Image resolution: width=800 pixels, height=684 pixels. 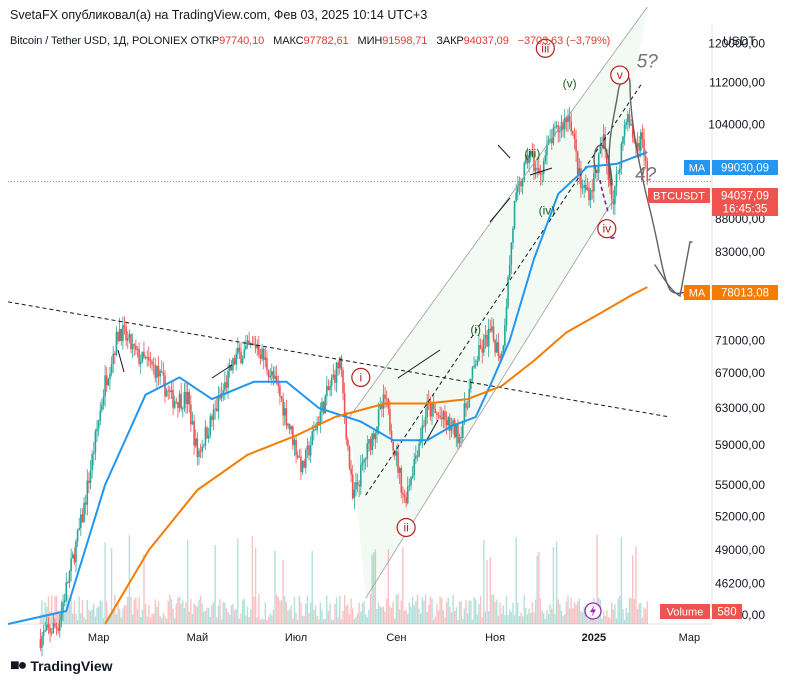 I want to click on volume-badge-bg, so click(x=727, y=611).